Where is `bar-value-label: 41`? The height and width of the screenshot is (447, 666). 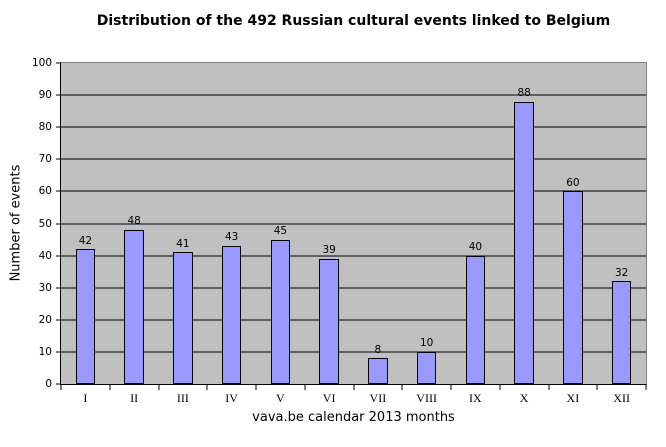 bar-value-label: 41 is located at coordinates (183, 243).